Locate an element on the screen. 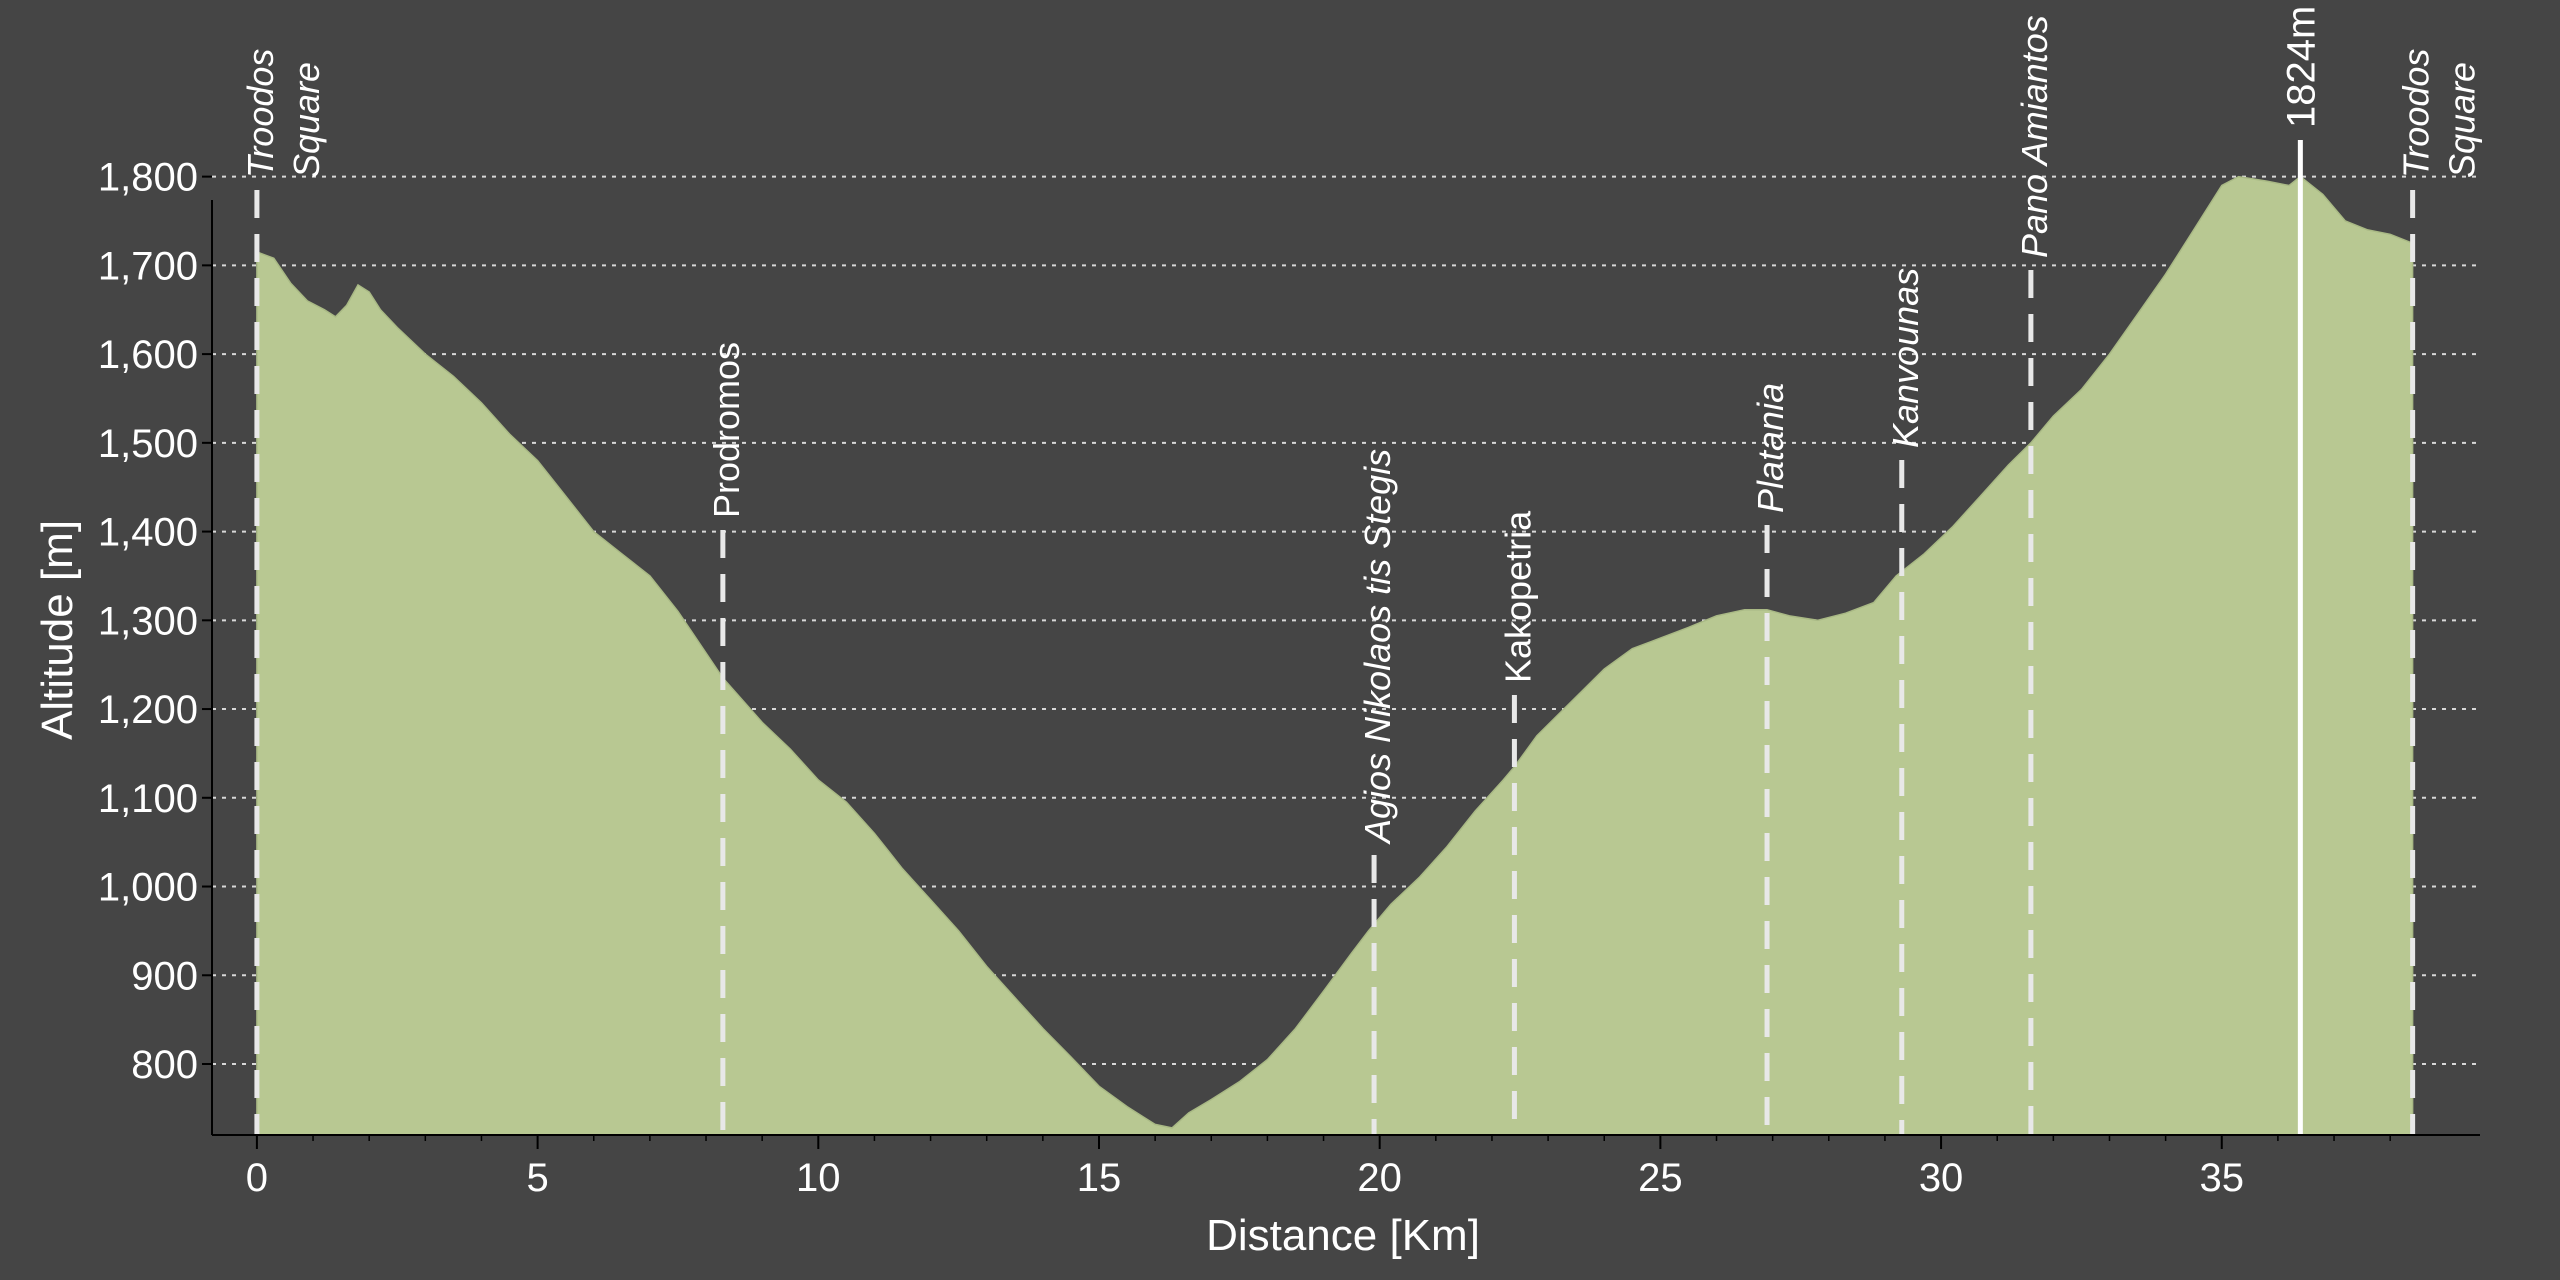  marker-label-6-0: Pano Amiantos is located at coordinates (2034, 136).